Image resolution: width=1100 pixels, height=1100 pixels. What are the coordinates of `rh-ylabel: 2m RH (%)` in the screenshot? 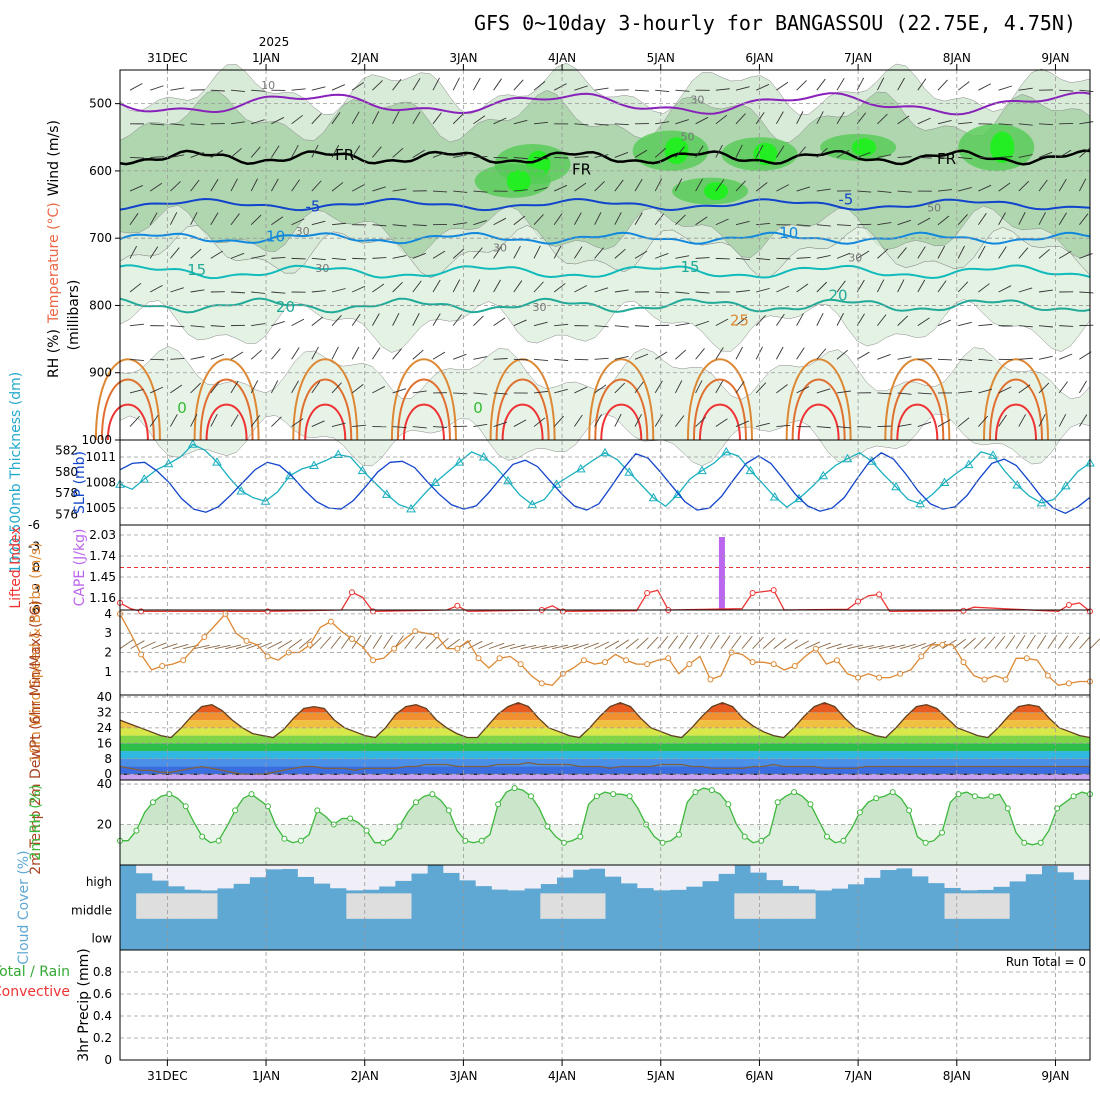 It's located at (36, 823).